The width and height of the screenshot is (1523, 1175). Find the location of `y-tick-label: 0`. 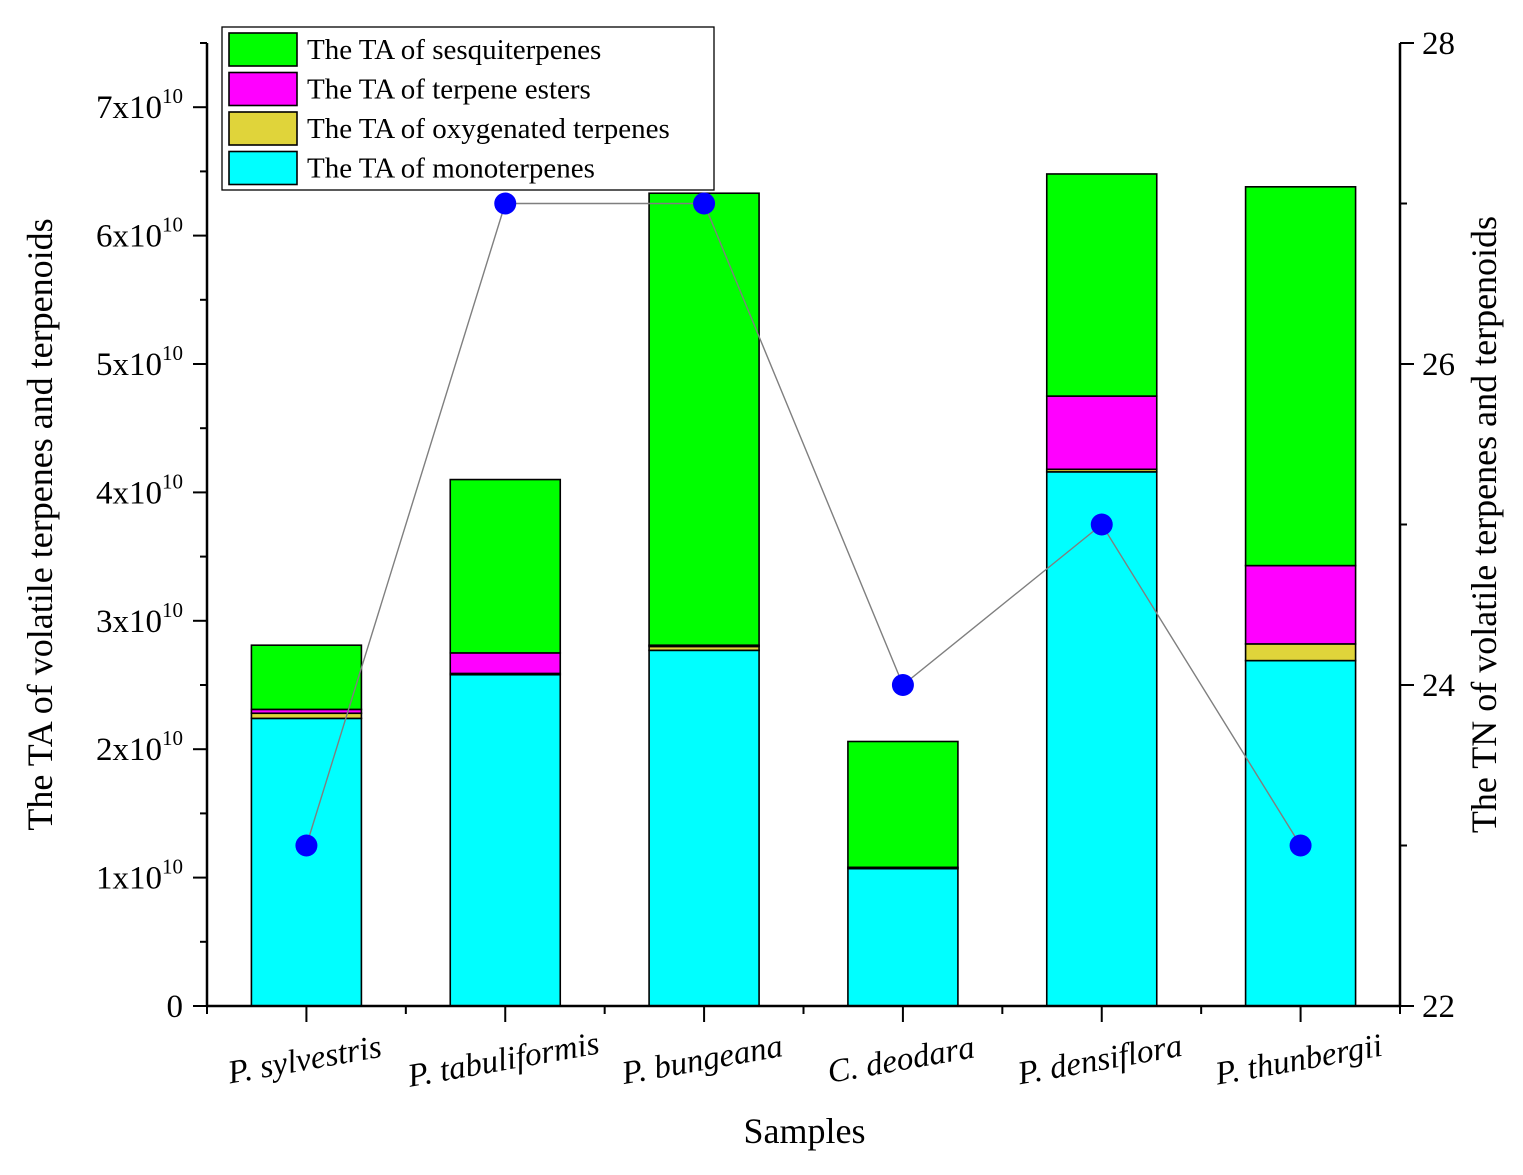

y-tick-label: 0 is located at coordinates (175, 1007).